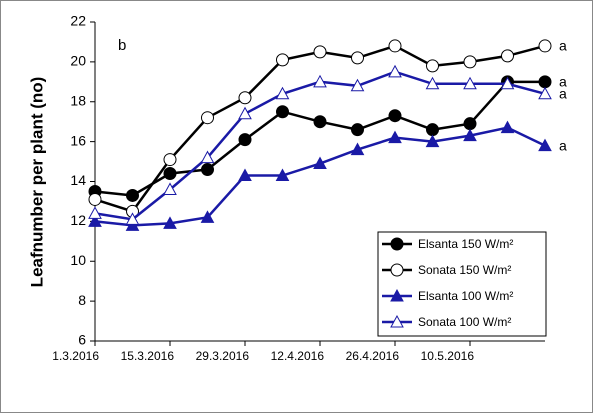 This screenshot has width=593, height=413. What do you see at coordinates (298, 356) in the screenshot?
I see `x-tick-label: 12.4.2016` at bounding box center [298, 356].